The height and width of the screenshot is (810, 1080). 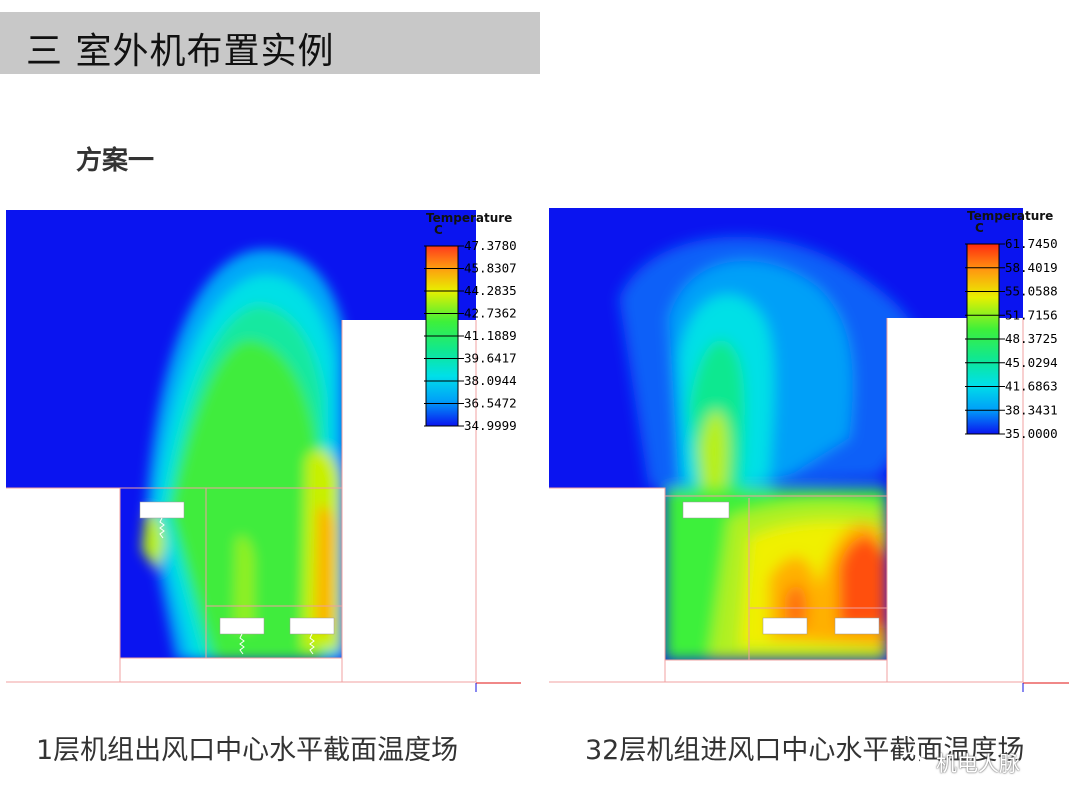 What do you see at coordinates (1031, 267) in the screenshot?
I see `legend-value-label: 58.4019` at bounding box center [1031, 267].